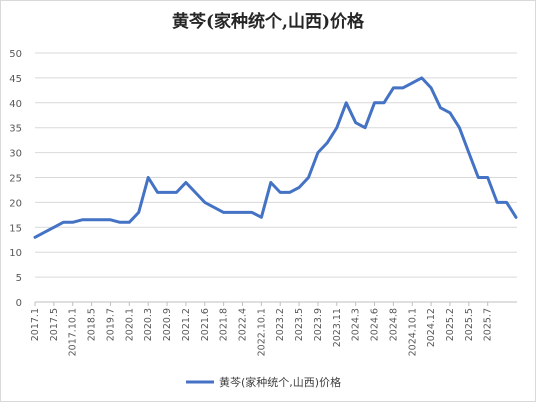  What do you see at coordinates (280, 324) in the screenshot?
I see `x-tick-label: 2023.2` at bounding box center [280, 324].